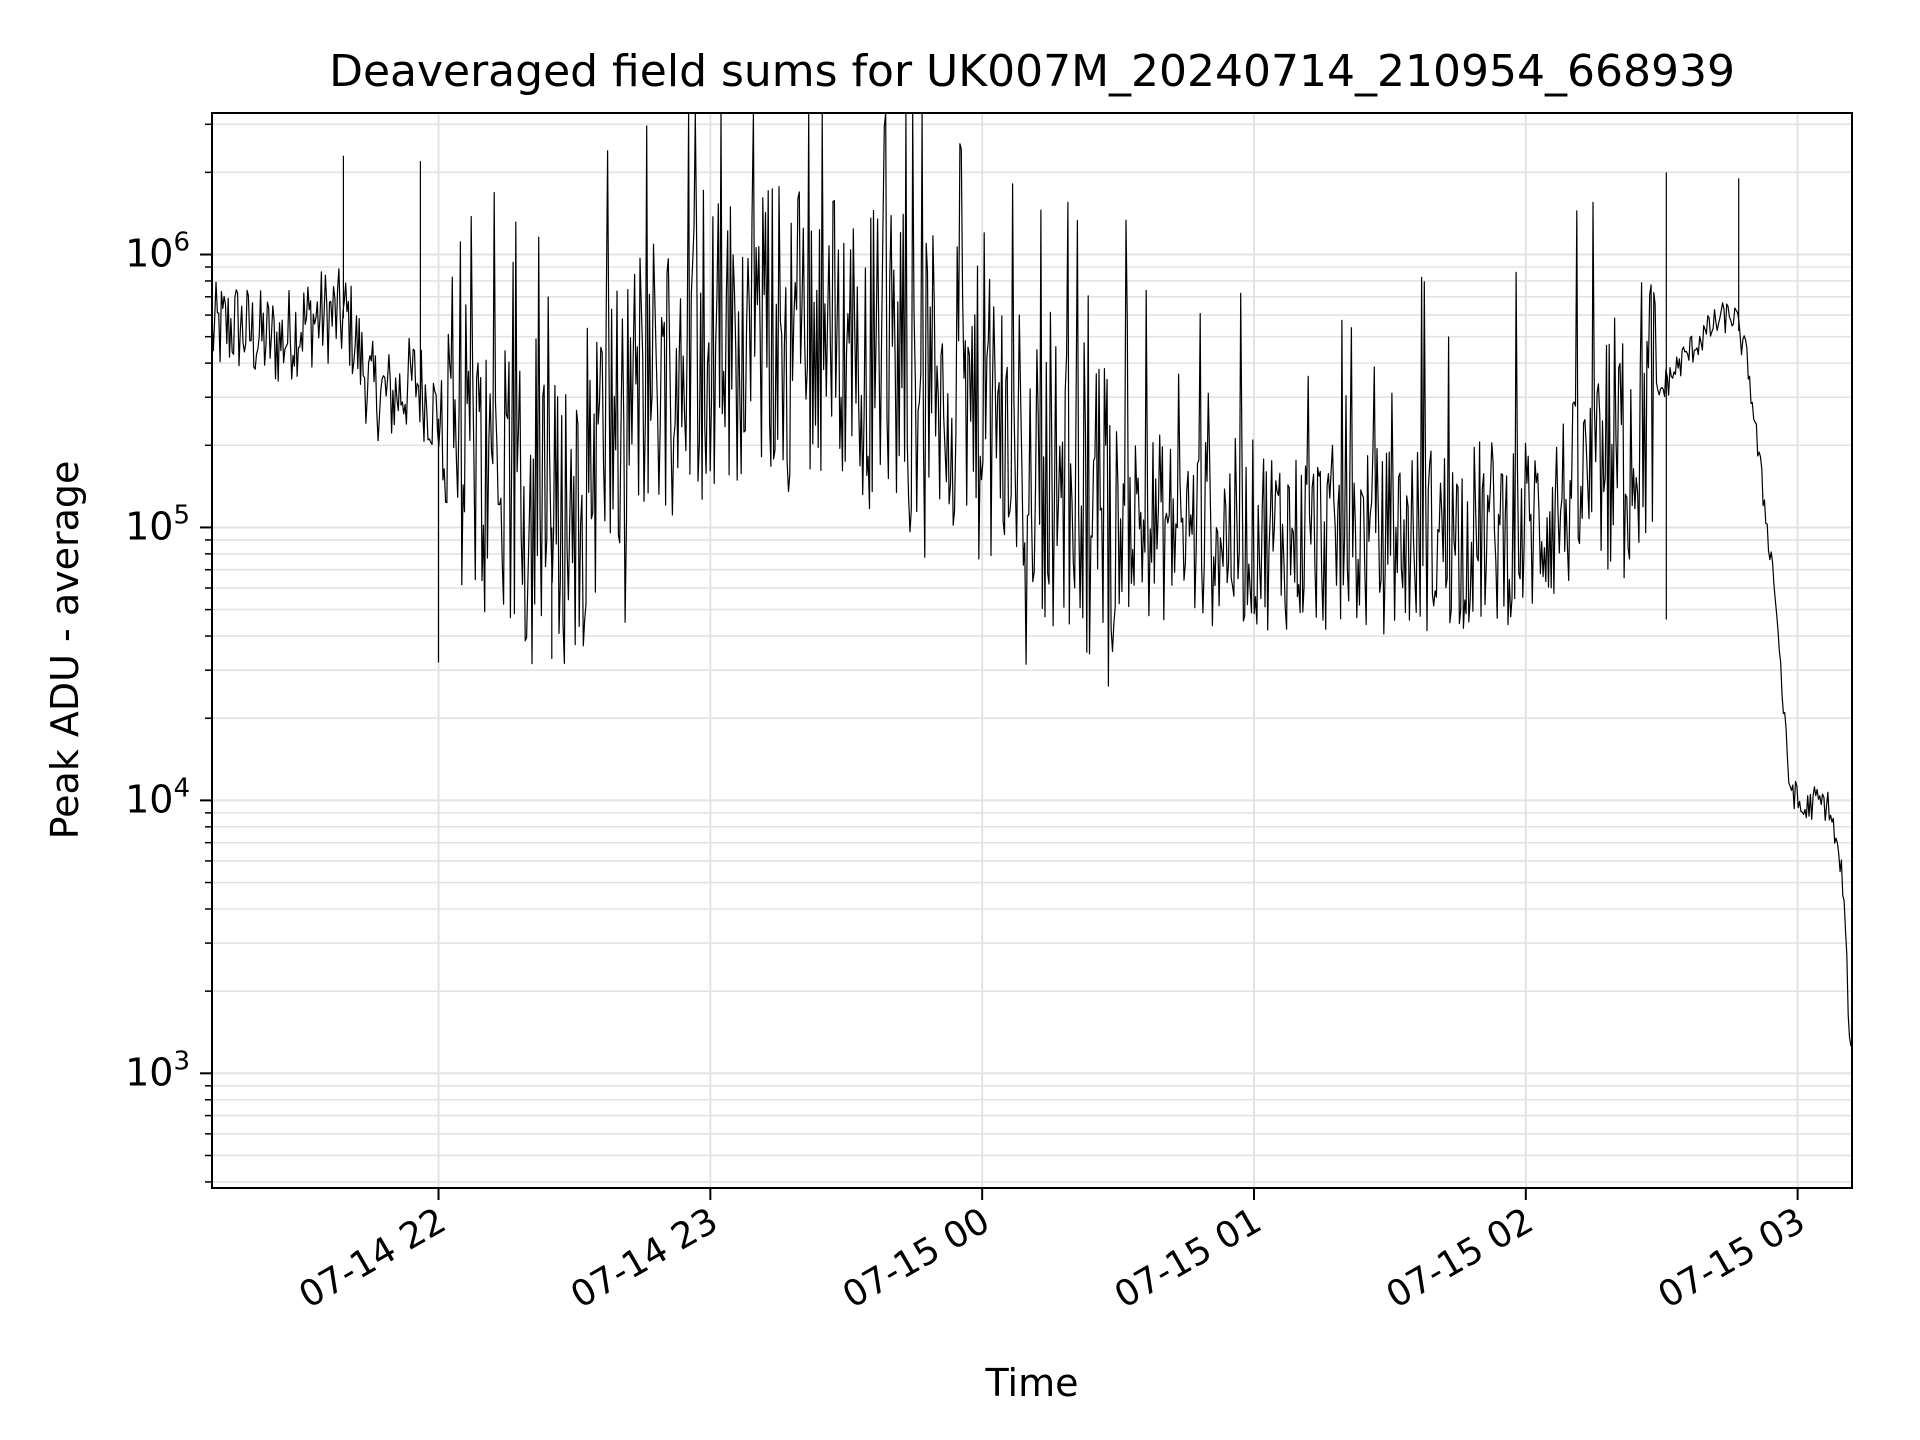  I want to click on y-axis-label: Peak ADU - average, so click(65, 650).